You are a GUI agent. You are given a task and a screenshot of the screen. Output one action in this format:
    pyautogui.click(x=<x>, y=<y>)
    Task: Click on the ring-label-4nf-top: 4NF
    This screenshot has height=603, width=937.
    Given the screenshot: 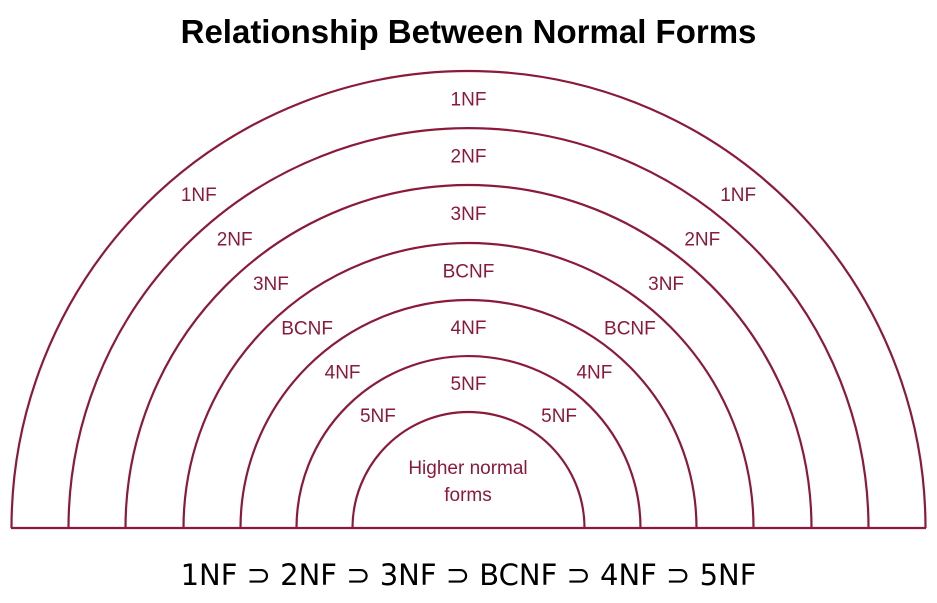 What is the action you would take?
    pyautogui.click(x=469, y=328)
    